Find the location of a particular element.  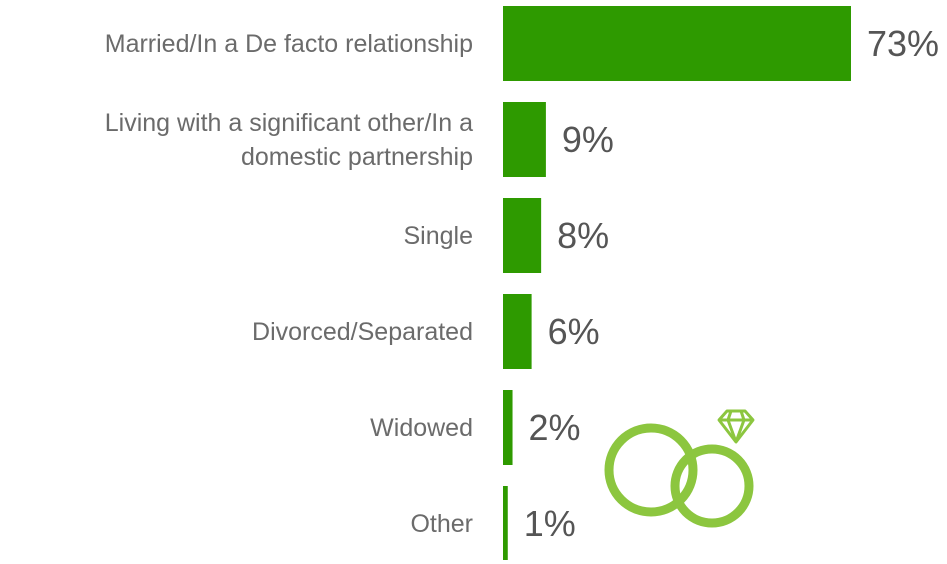

category-label: Other is located at coordinates (236, 524).